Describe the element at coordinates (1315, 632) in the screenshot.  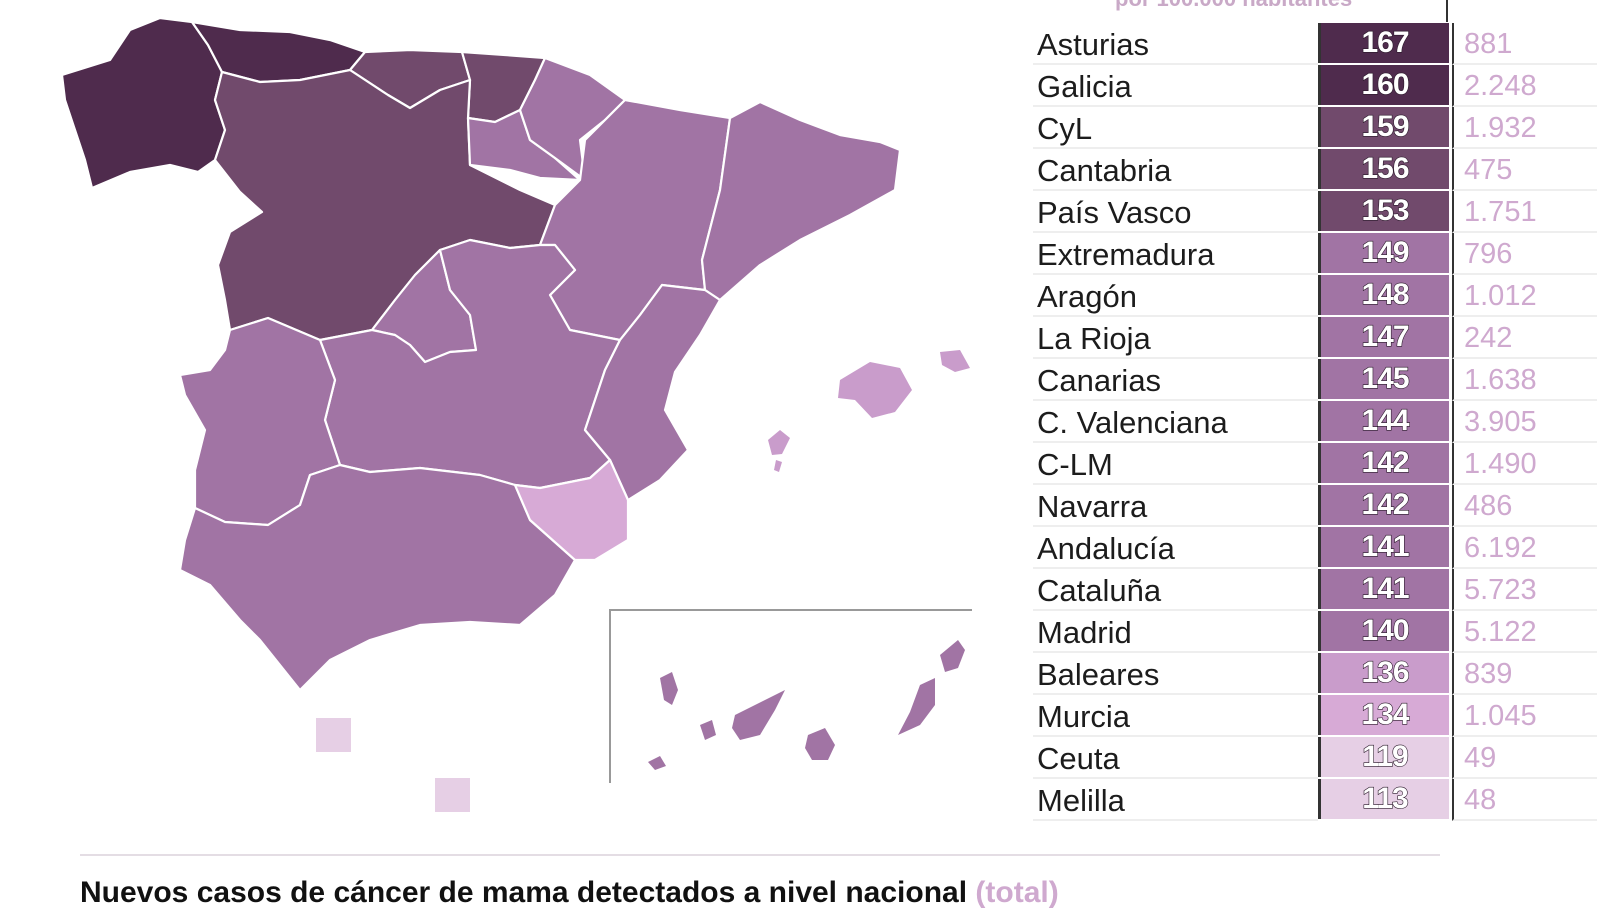
I see `table-row: Madrid 140 5.122` at that location.